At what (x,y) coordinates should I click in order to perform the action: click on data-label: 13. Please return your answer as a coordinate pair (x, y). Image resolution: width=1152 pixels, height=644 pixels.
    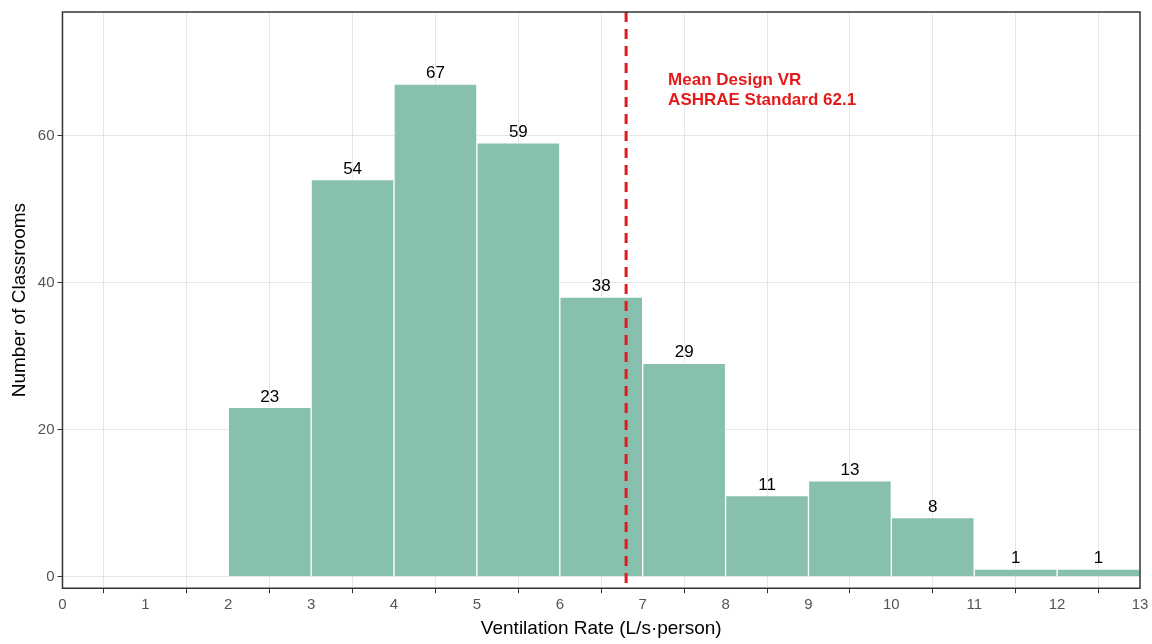
    Looking at the image, I should click on (850, 470).